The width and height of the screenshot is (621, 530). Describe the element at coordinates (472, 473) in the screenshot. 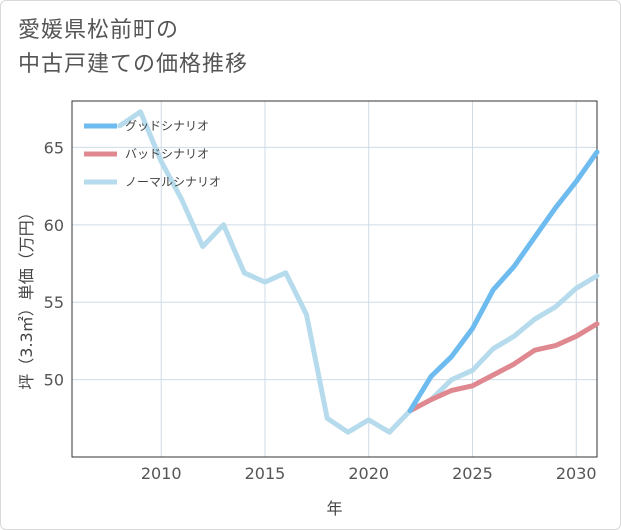

I see `x-tick-label: 2025` at that location.